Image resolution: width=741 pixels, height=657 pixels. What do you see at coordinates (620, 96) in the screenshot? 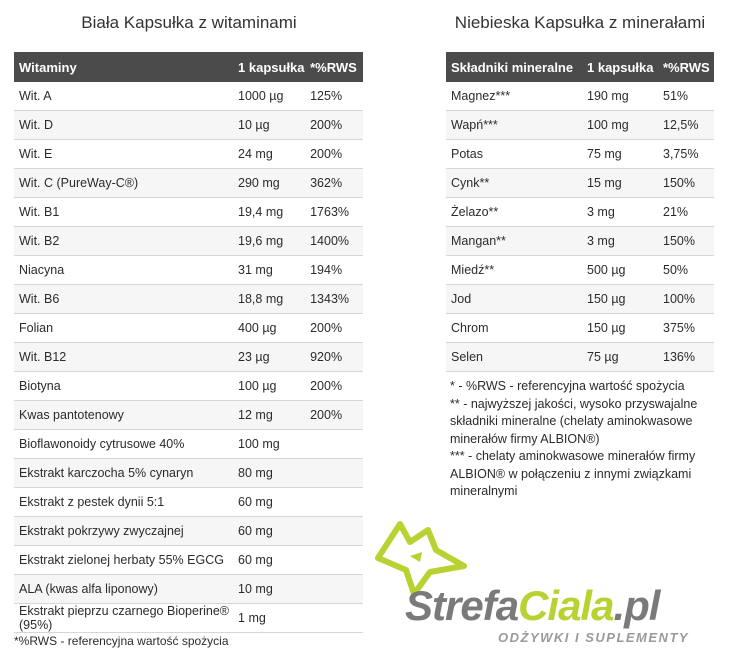
I see `amount-cell: 190 mg` at bounding box center [620, 96].